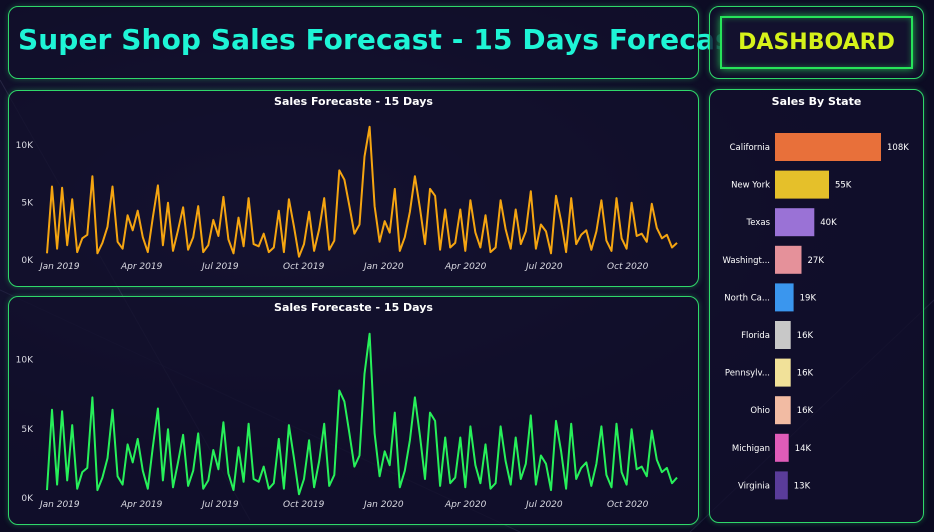 Image resolution: width=934 pixels, height=532 pixels. What do you see at coordinates (843, 186) in the screenshot?
I see `value-label: 55K` at bounding box center [843, 186].